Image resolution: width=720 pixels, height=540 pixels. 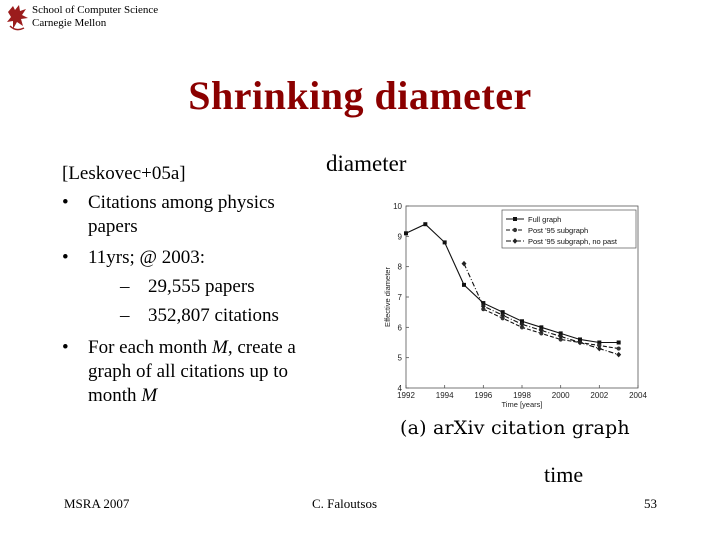 I want to click on sub-bullet-2: – 352,807 citations, so click(x=199, y=316).